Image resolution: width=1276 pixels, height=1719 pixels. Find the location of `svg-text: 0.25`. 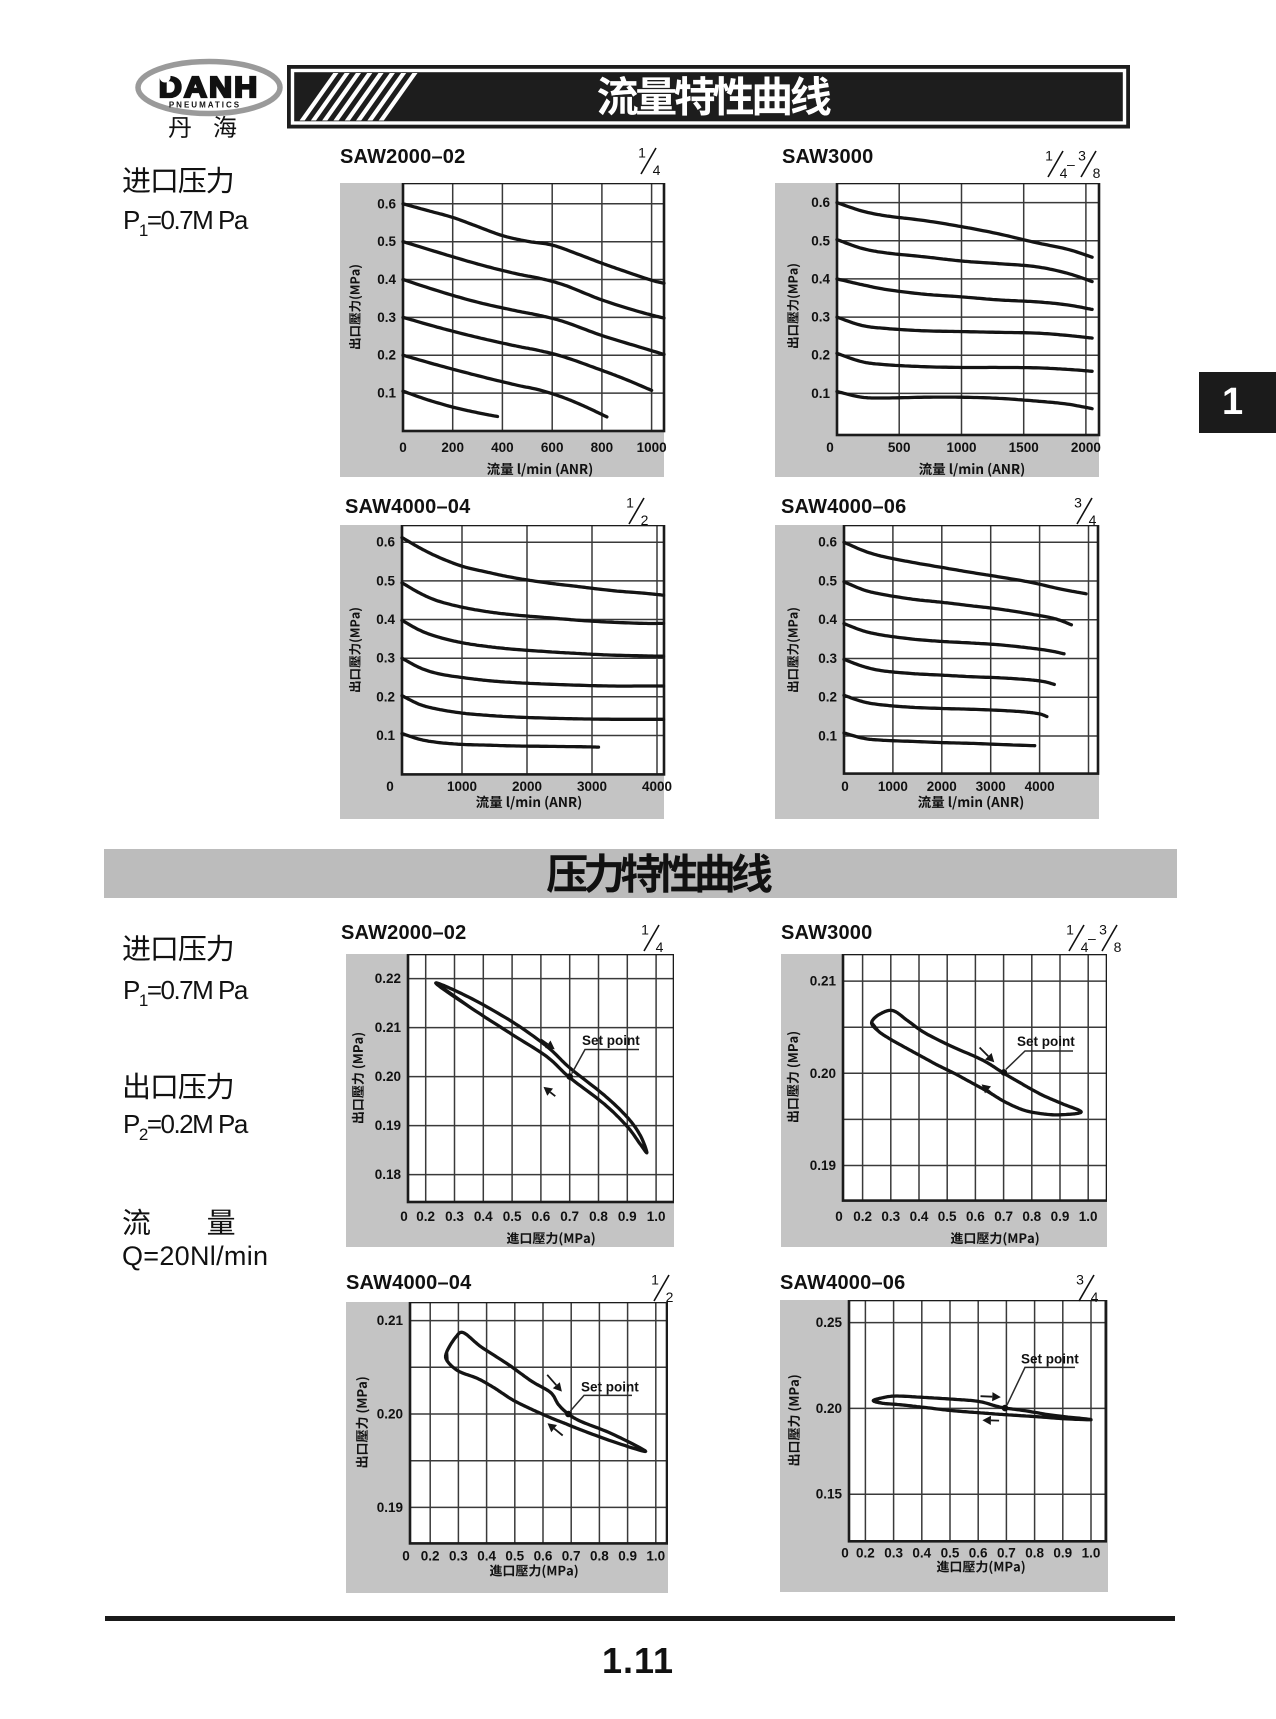

svg-text: 0.25 is located at coordinates (829, 1322).